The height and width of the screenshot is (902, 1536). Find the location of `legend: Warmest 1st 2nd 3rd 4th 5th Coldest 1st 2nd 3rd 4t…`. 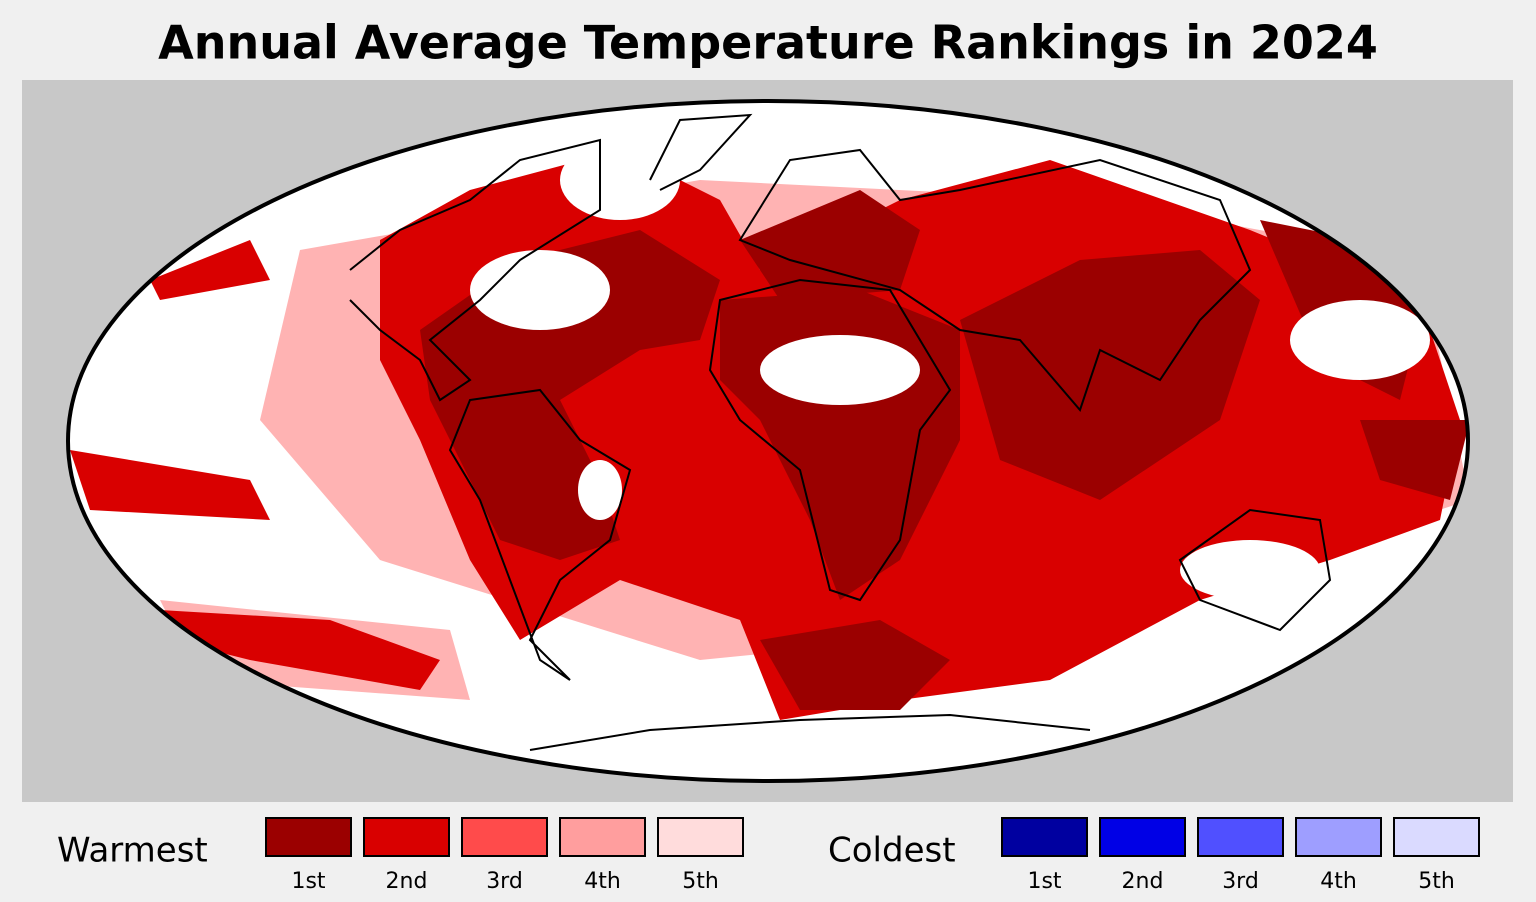

legend: Warmest 1st 2nd 3rd 4th 5th Coldest 1st 2nd 3rd 4t… is located at coordinates (768, 855).